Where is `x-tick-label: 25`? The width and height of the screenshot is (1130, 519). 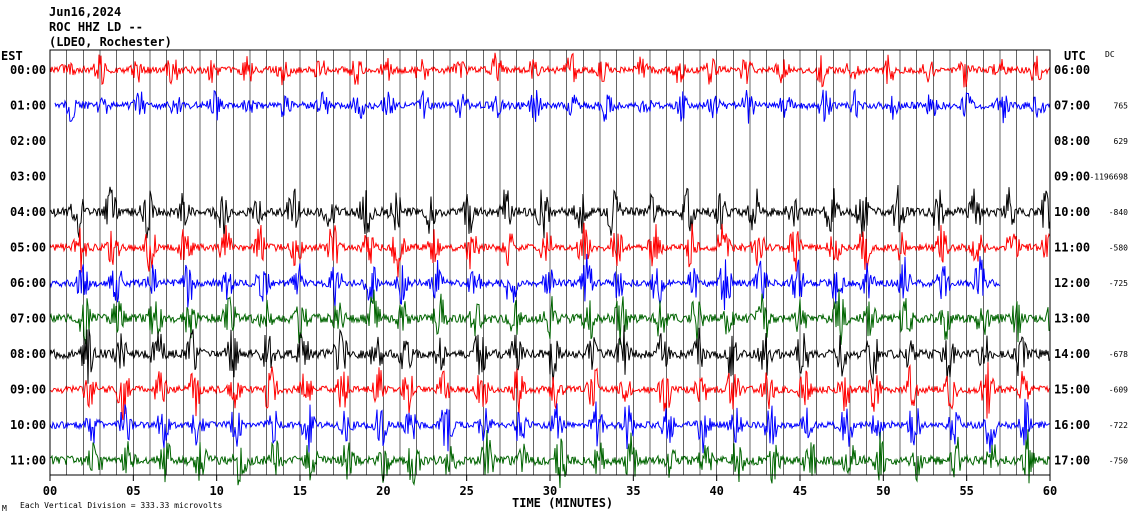 x-tick-label: 25 is located at coordinates (466, 491).